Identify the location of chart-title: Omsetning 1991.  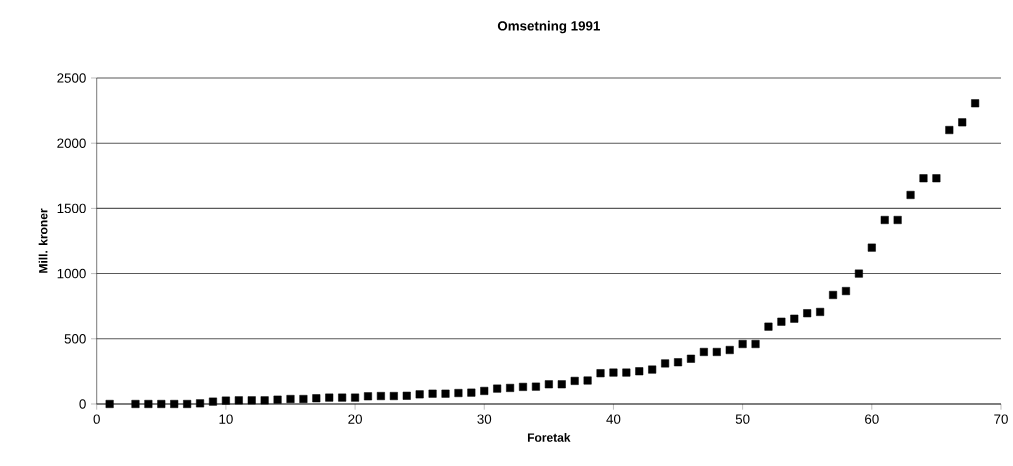
(548, 27).